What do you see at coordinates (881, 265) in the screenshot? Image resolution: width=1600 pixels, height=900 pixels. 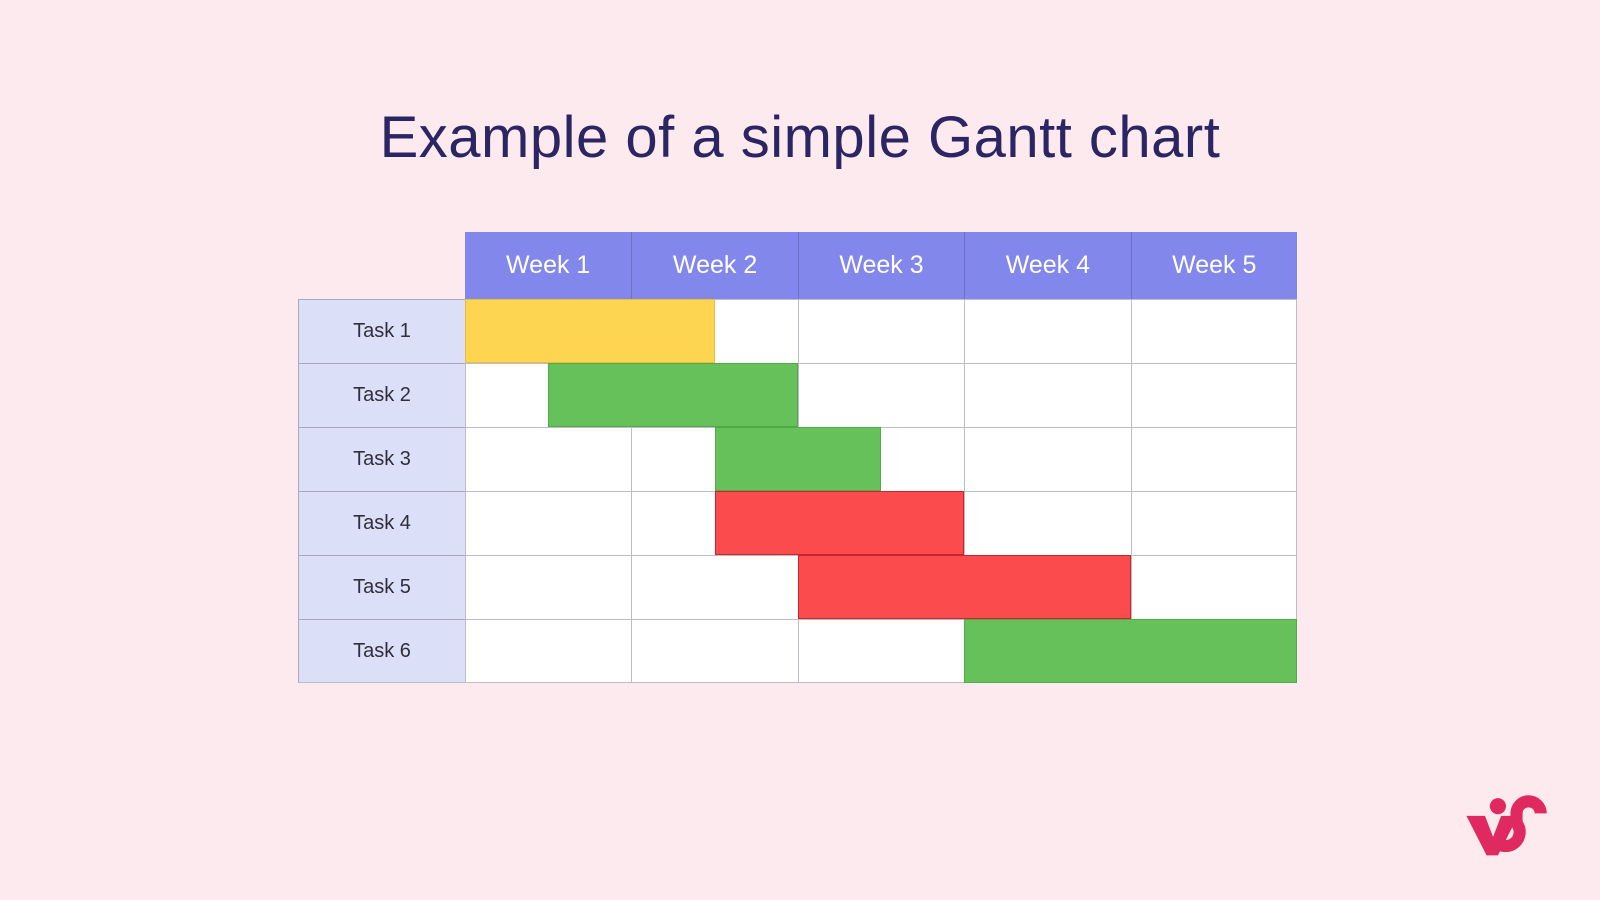 I see `week-header-3: Week 3` at bounding box center [881, 265].